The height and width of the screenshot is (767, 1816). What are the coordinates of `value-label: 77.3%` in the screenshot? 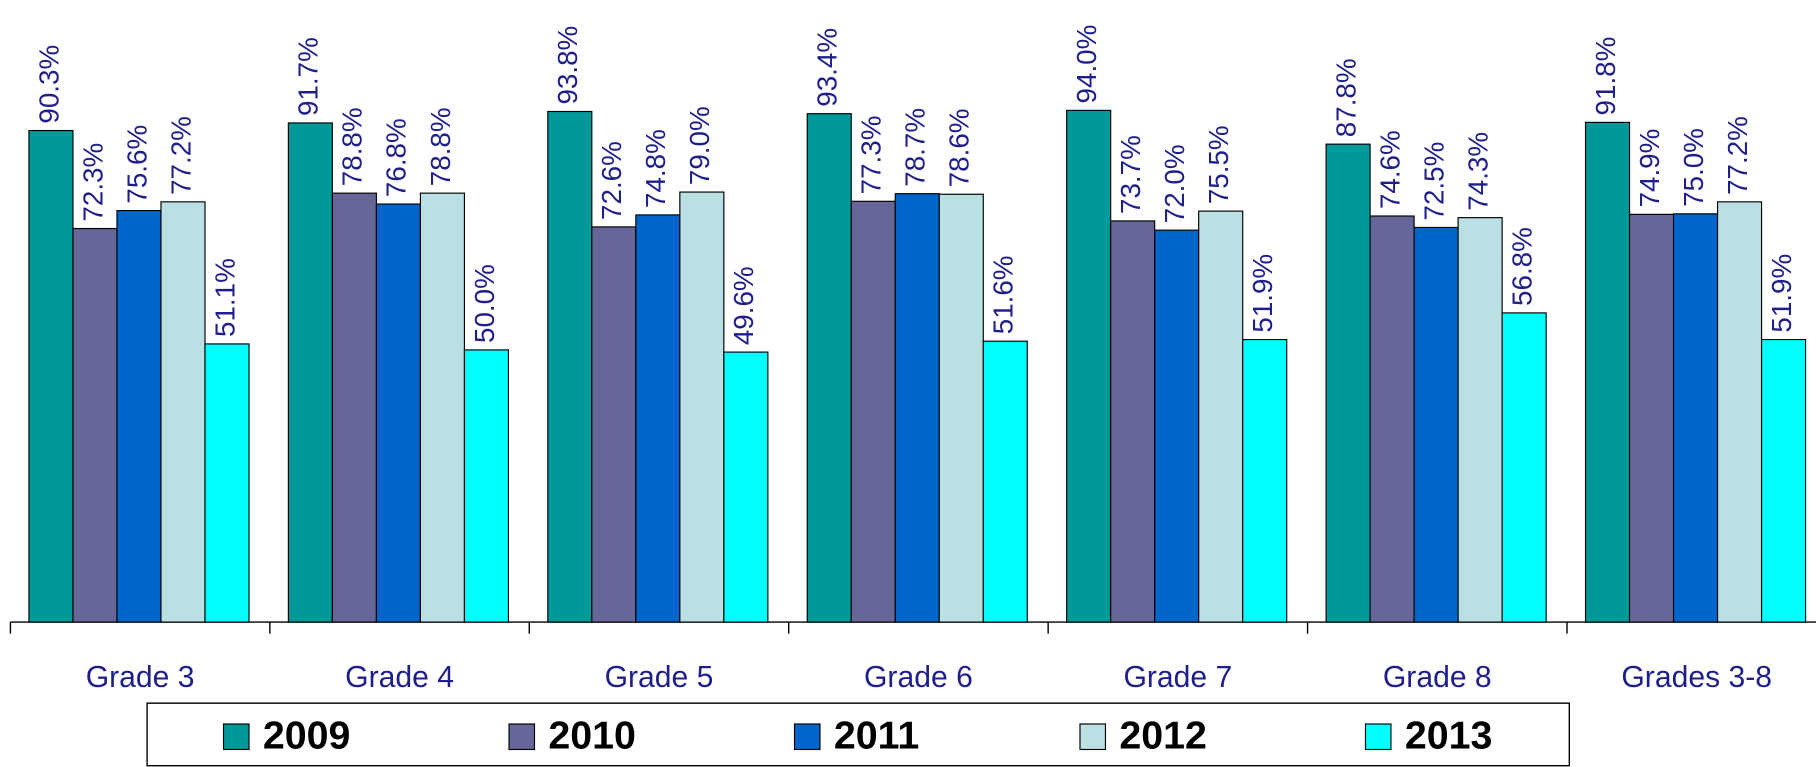 It's located at (871, 155).